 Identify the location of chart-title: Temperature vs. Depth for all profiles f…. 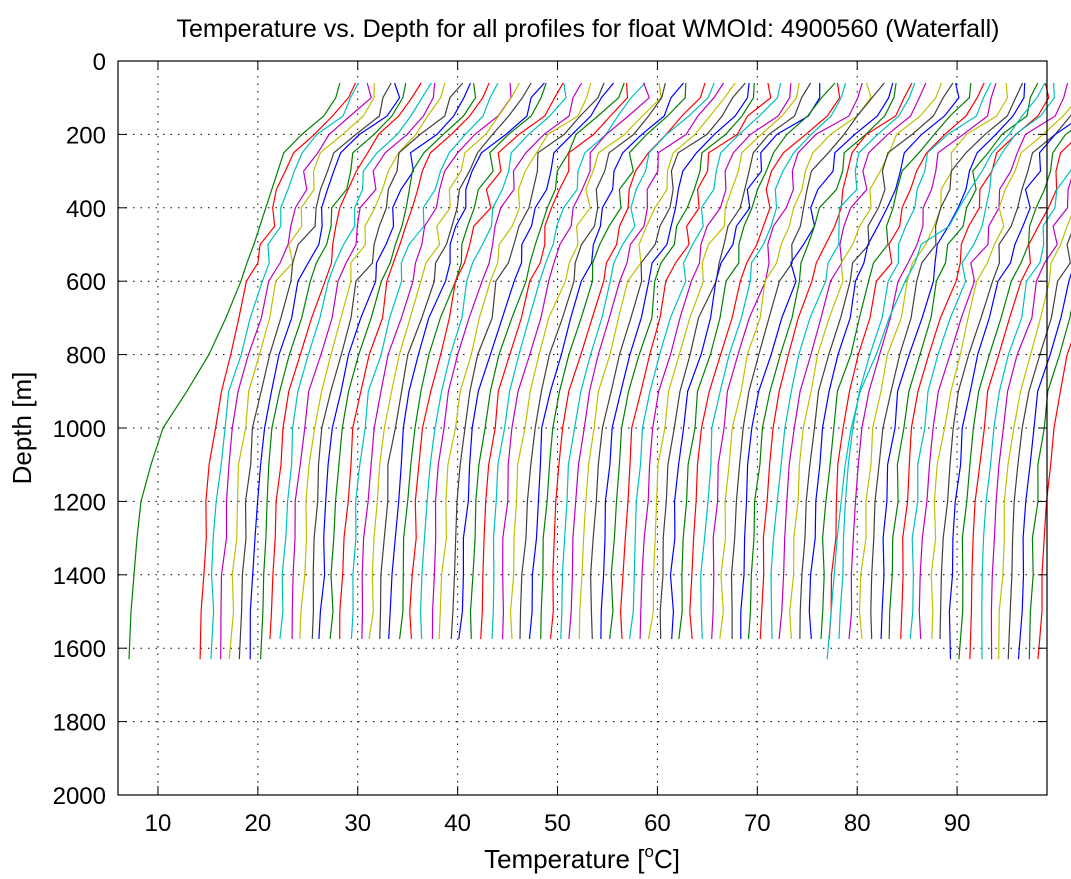
(587, 29).